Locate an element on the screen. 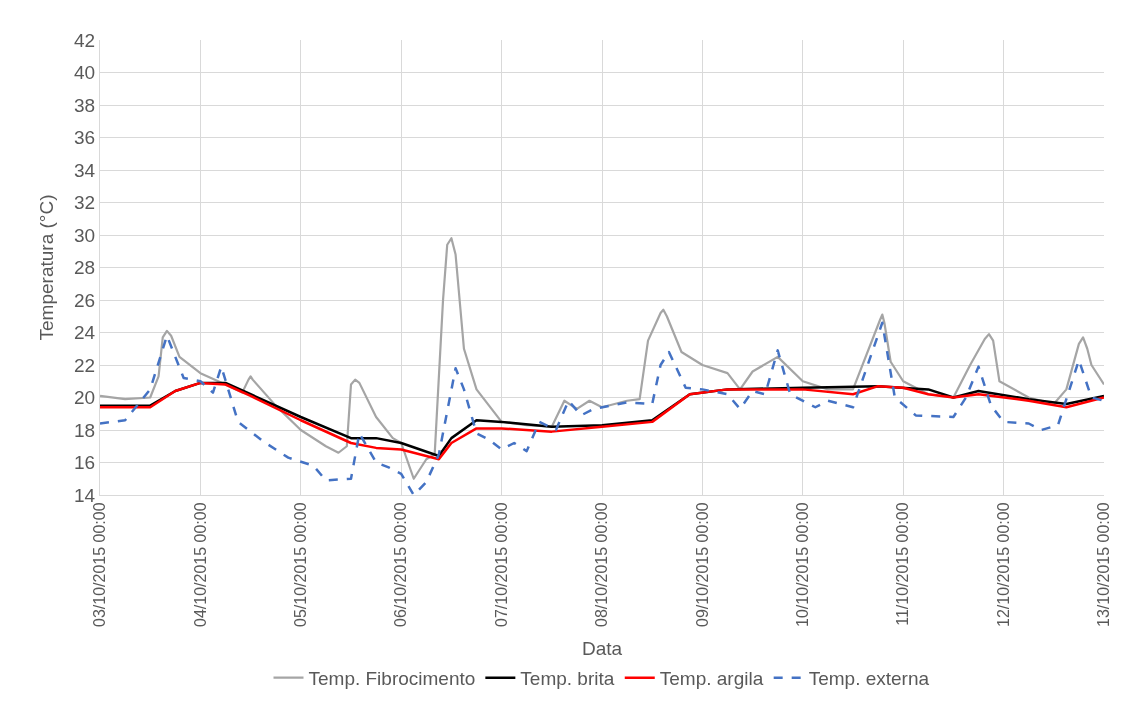  legend-label: Temp. Fibrocimento is located at coordinates (392, 679).